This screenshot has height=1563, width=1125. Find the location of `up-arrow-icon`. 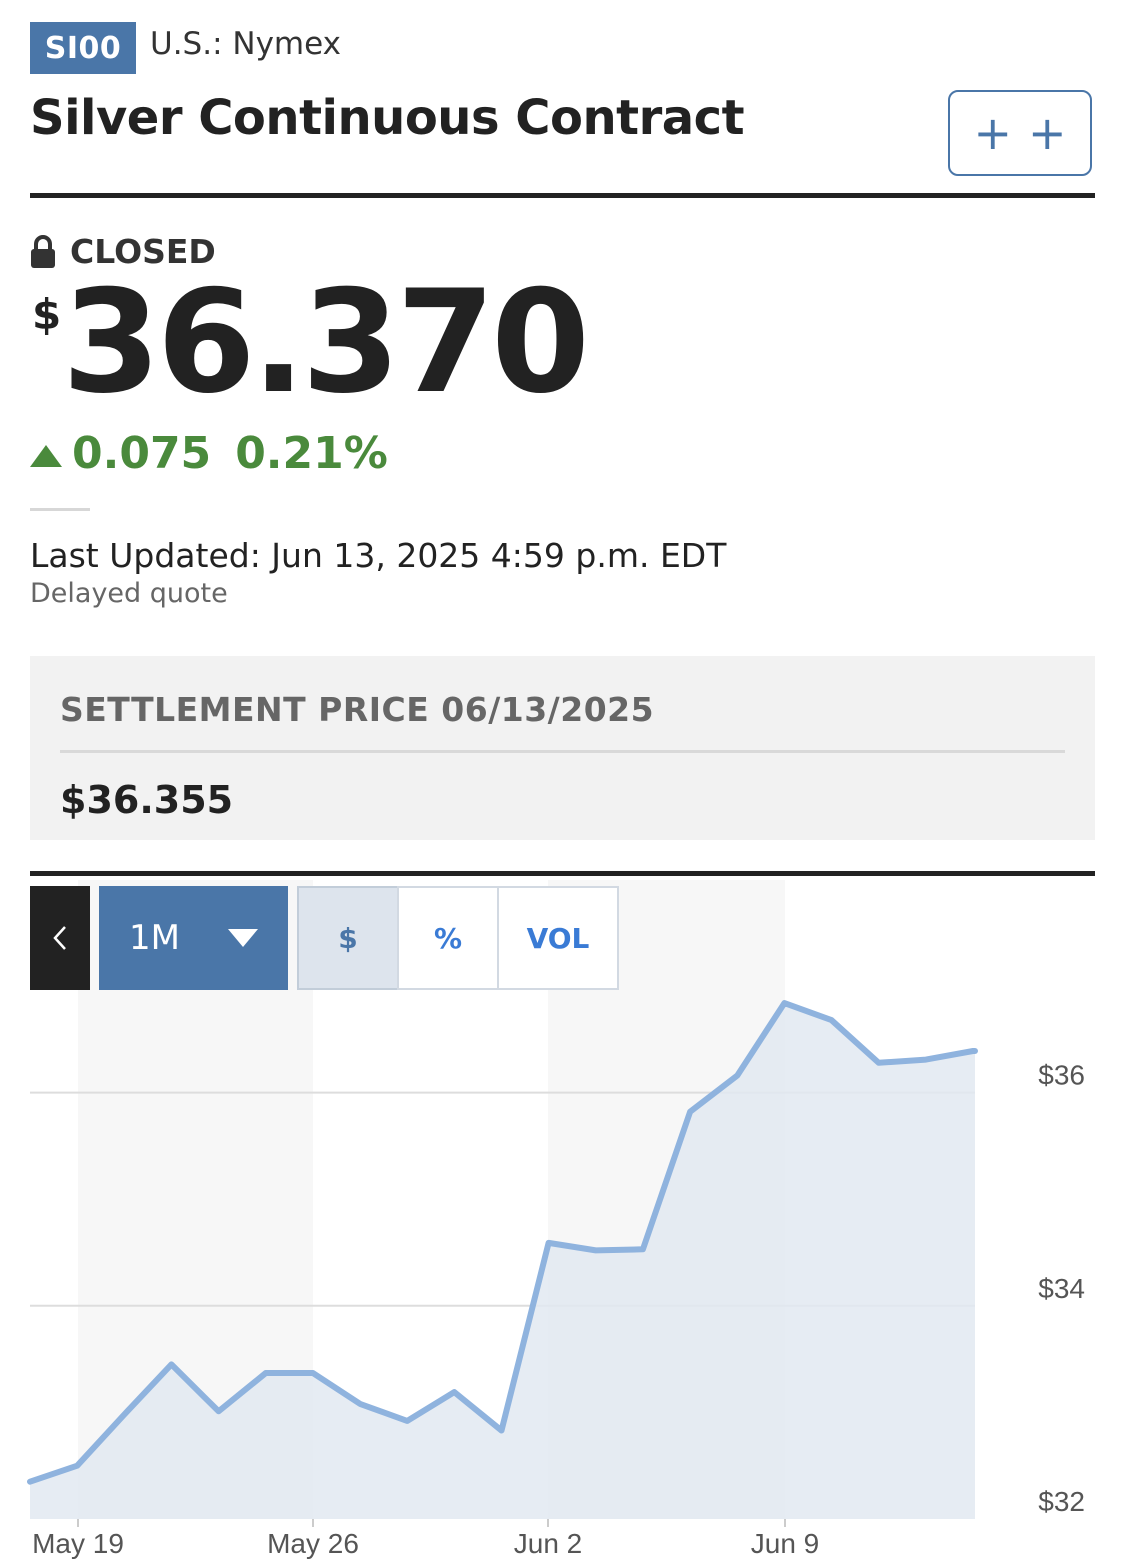

up-arrow-icon is located at coordinates (46, 455).